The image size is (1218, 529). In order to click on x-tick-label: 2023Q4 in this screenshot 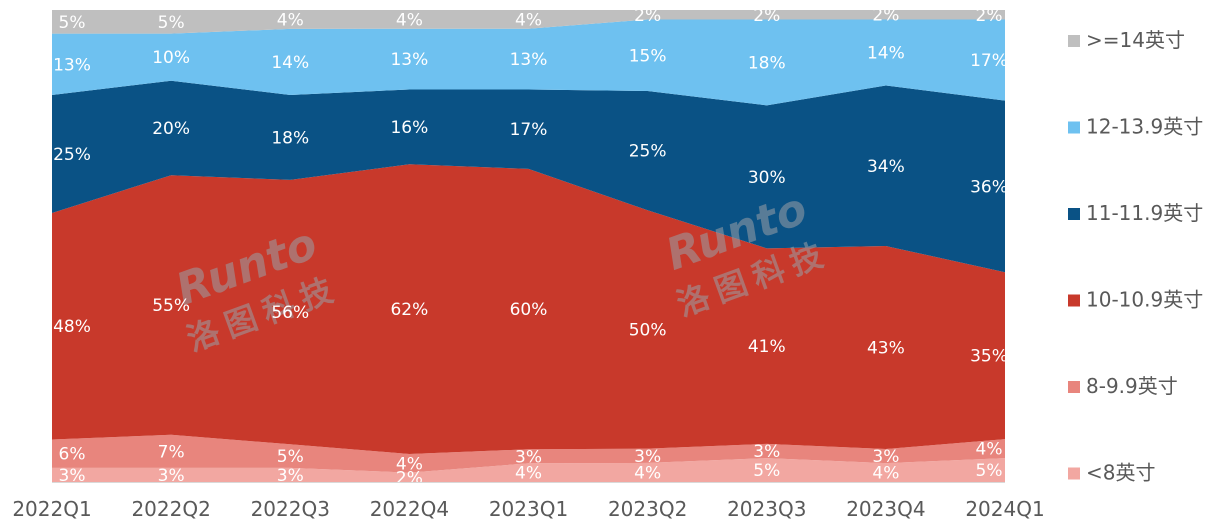, I will do `click(885, 509)`.